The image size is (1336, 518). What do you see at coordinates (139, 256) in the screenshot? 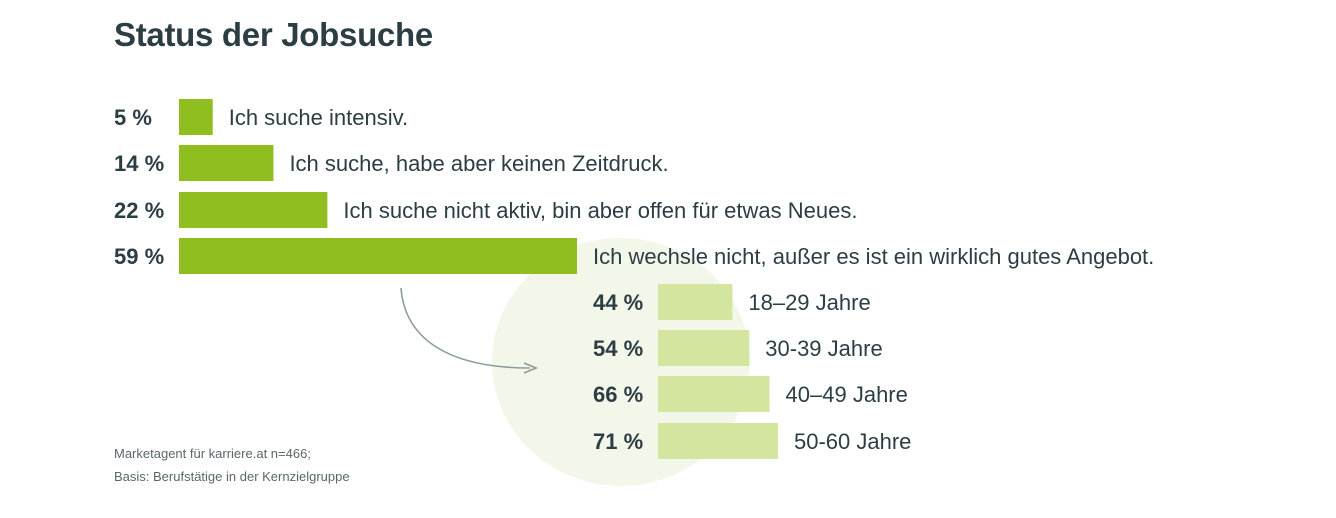
I see `main-value-label: 59 %` at bounding box center [139, 256].